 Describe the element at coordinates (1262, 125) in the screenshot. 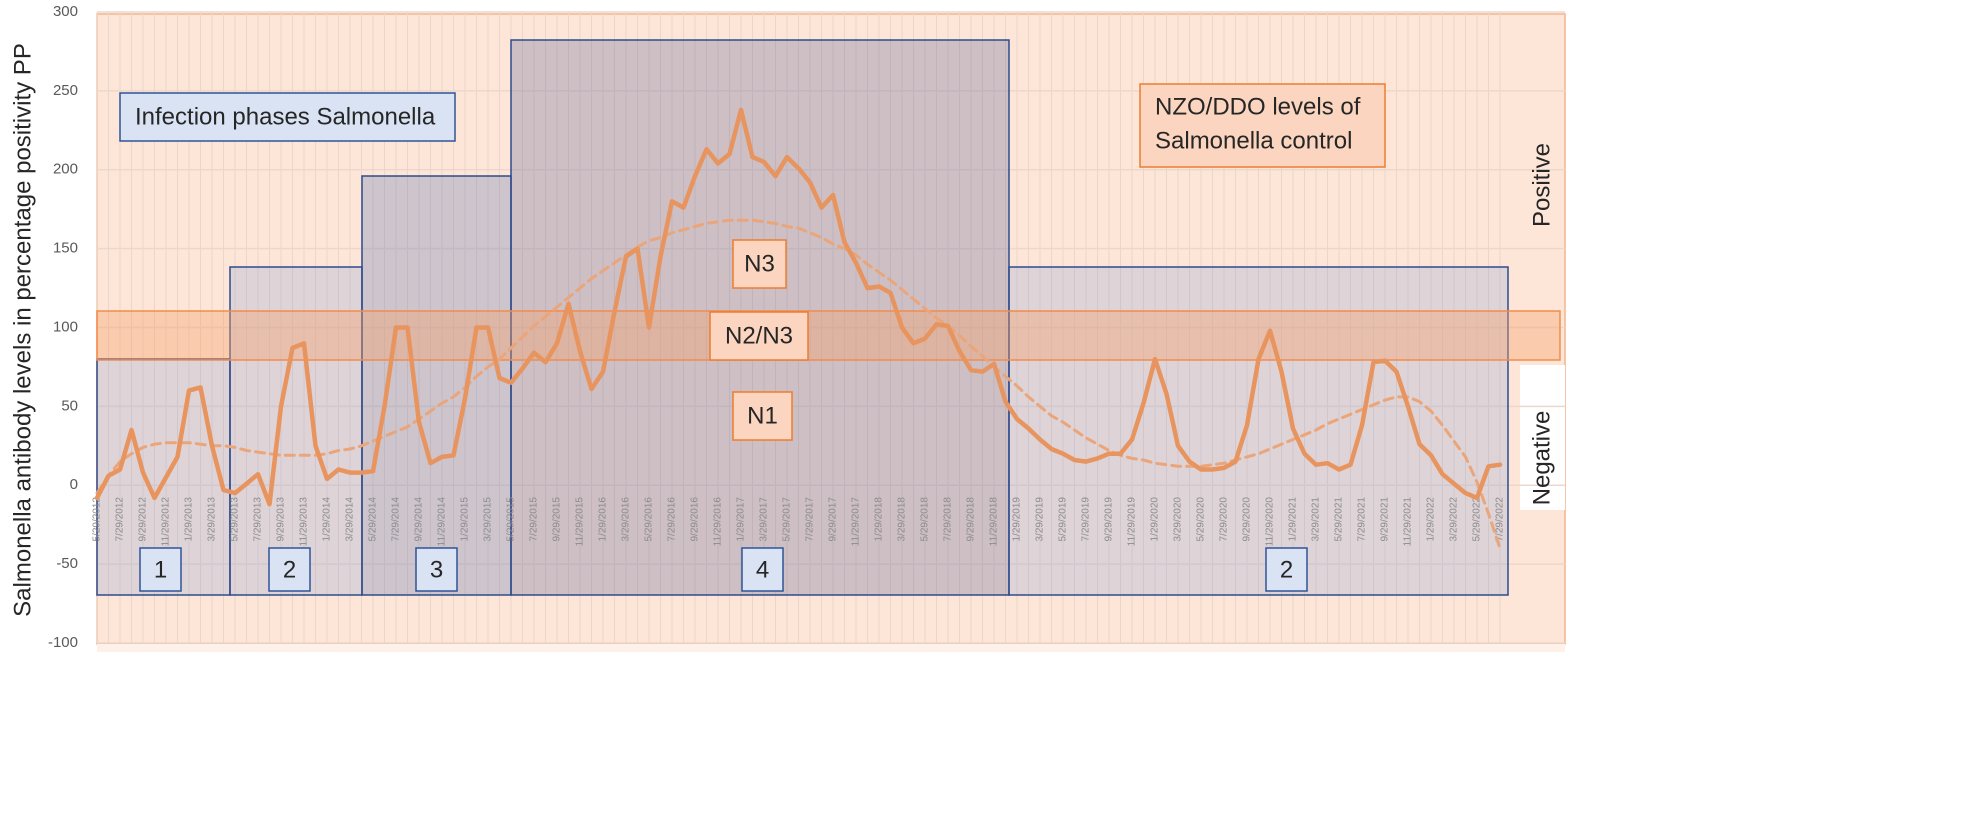

I see `levels-title-box` at that location.